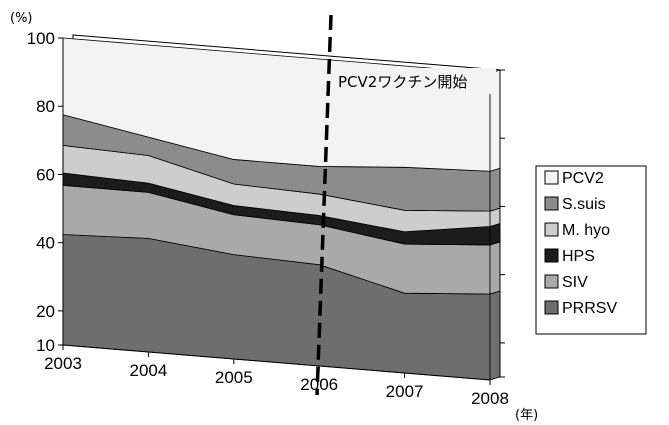 Image resolution: width=669 pixels, height=425 pixels. What do you see at coordinates (584, 204) in the screenshot?
I see `legend-label-s-suis: S.suis` at bounding box center [584, 204].